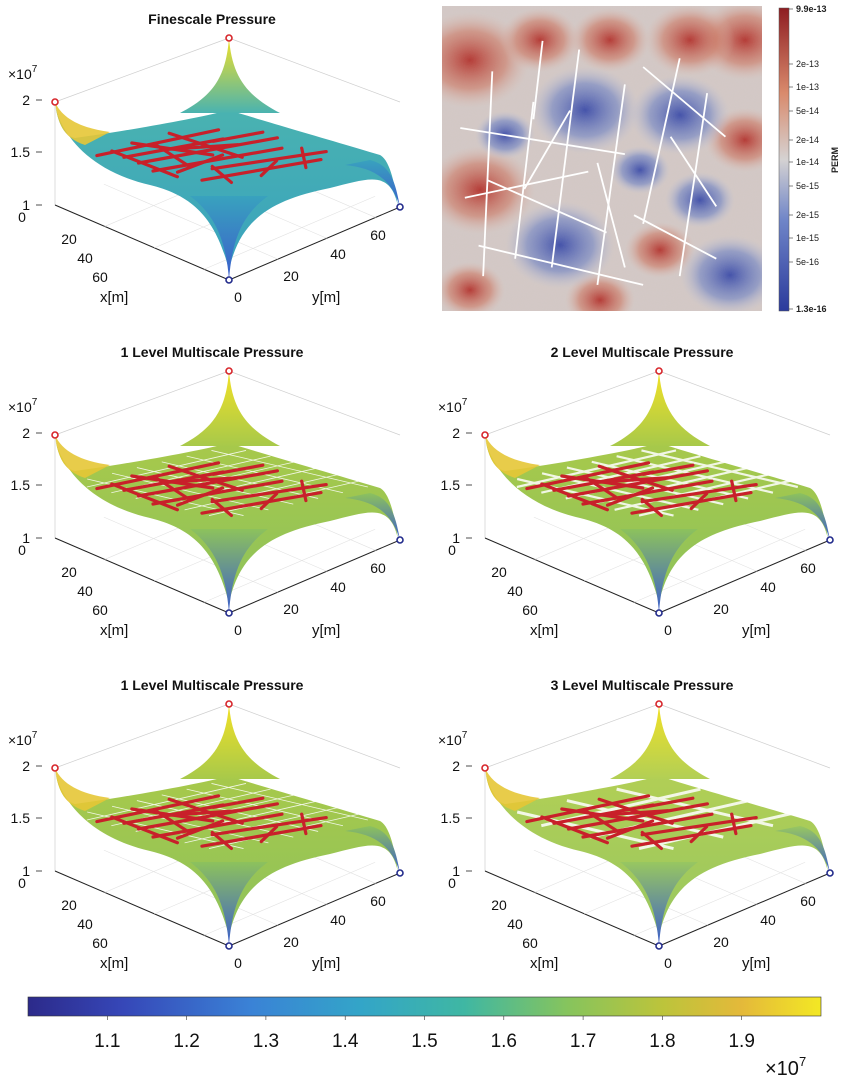 The height and width of the screenshot is (1082, 844). I want to click on permeability-tick-label: 5e-16, so click(807, 262).